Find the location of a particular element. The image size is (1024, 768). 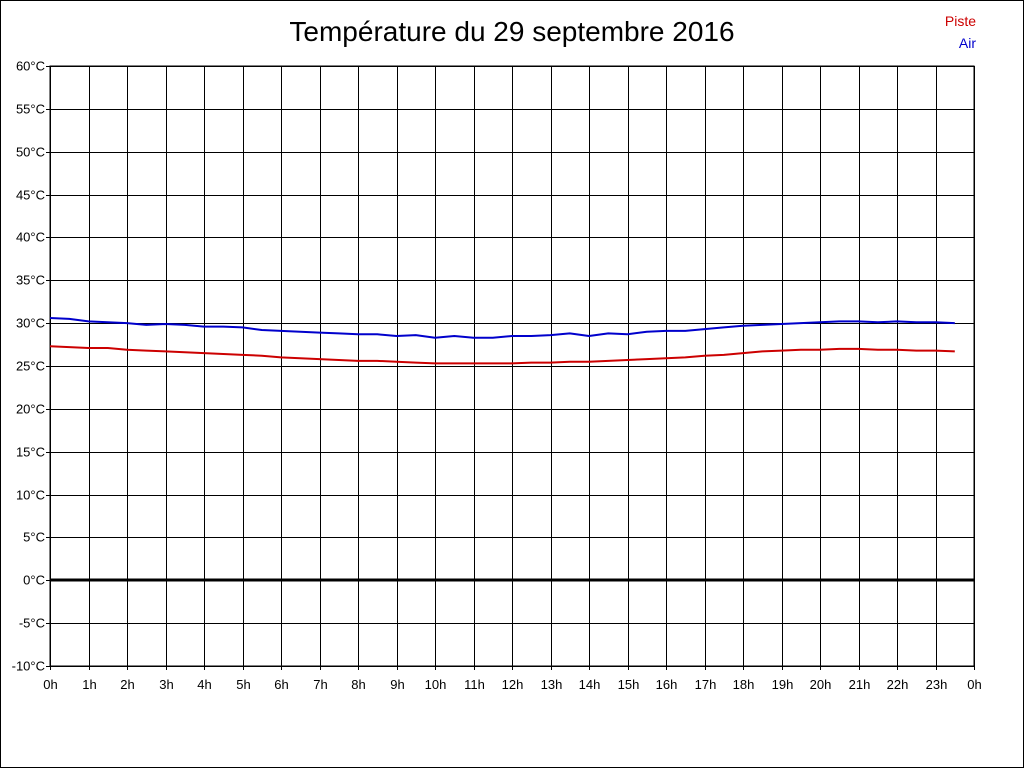

y-tick-label: 0°C is located at coordinates (34, 580).